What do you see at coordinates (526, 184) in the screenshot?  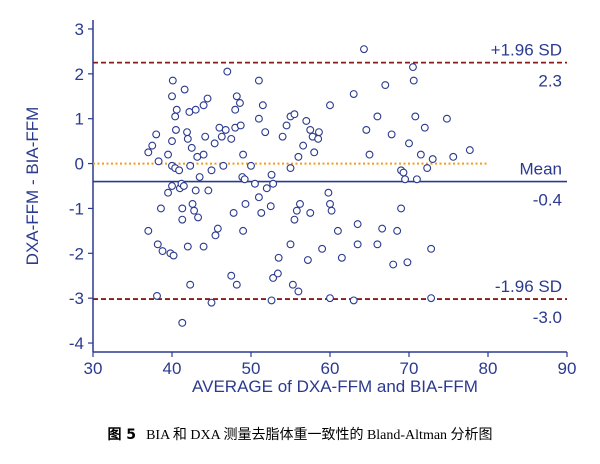 I see `reference-labels: +1.96 SD 2.3 Mean -0.4 -1.96 SD -3.0` at bounding box center [526, 184].